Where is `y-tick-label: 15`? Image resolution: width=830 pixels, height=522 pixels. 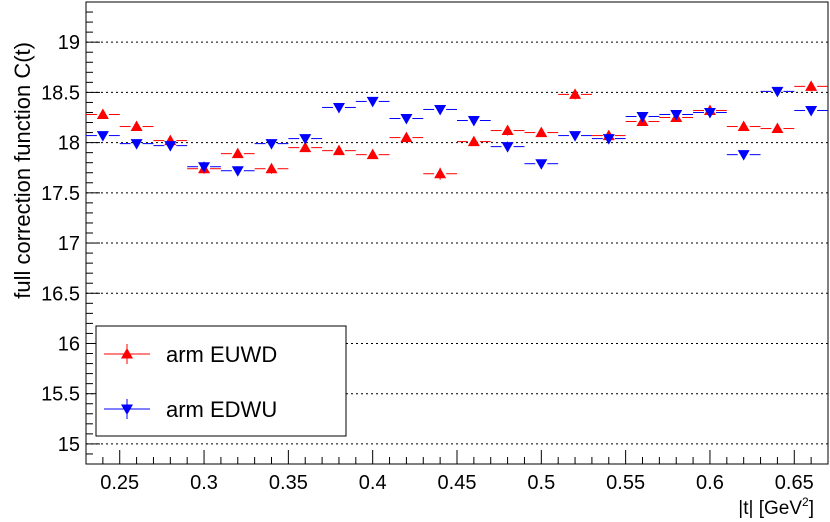 y-tick-label: 15 is located at coordinates (69, 445).